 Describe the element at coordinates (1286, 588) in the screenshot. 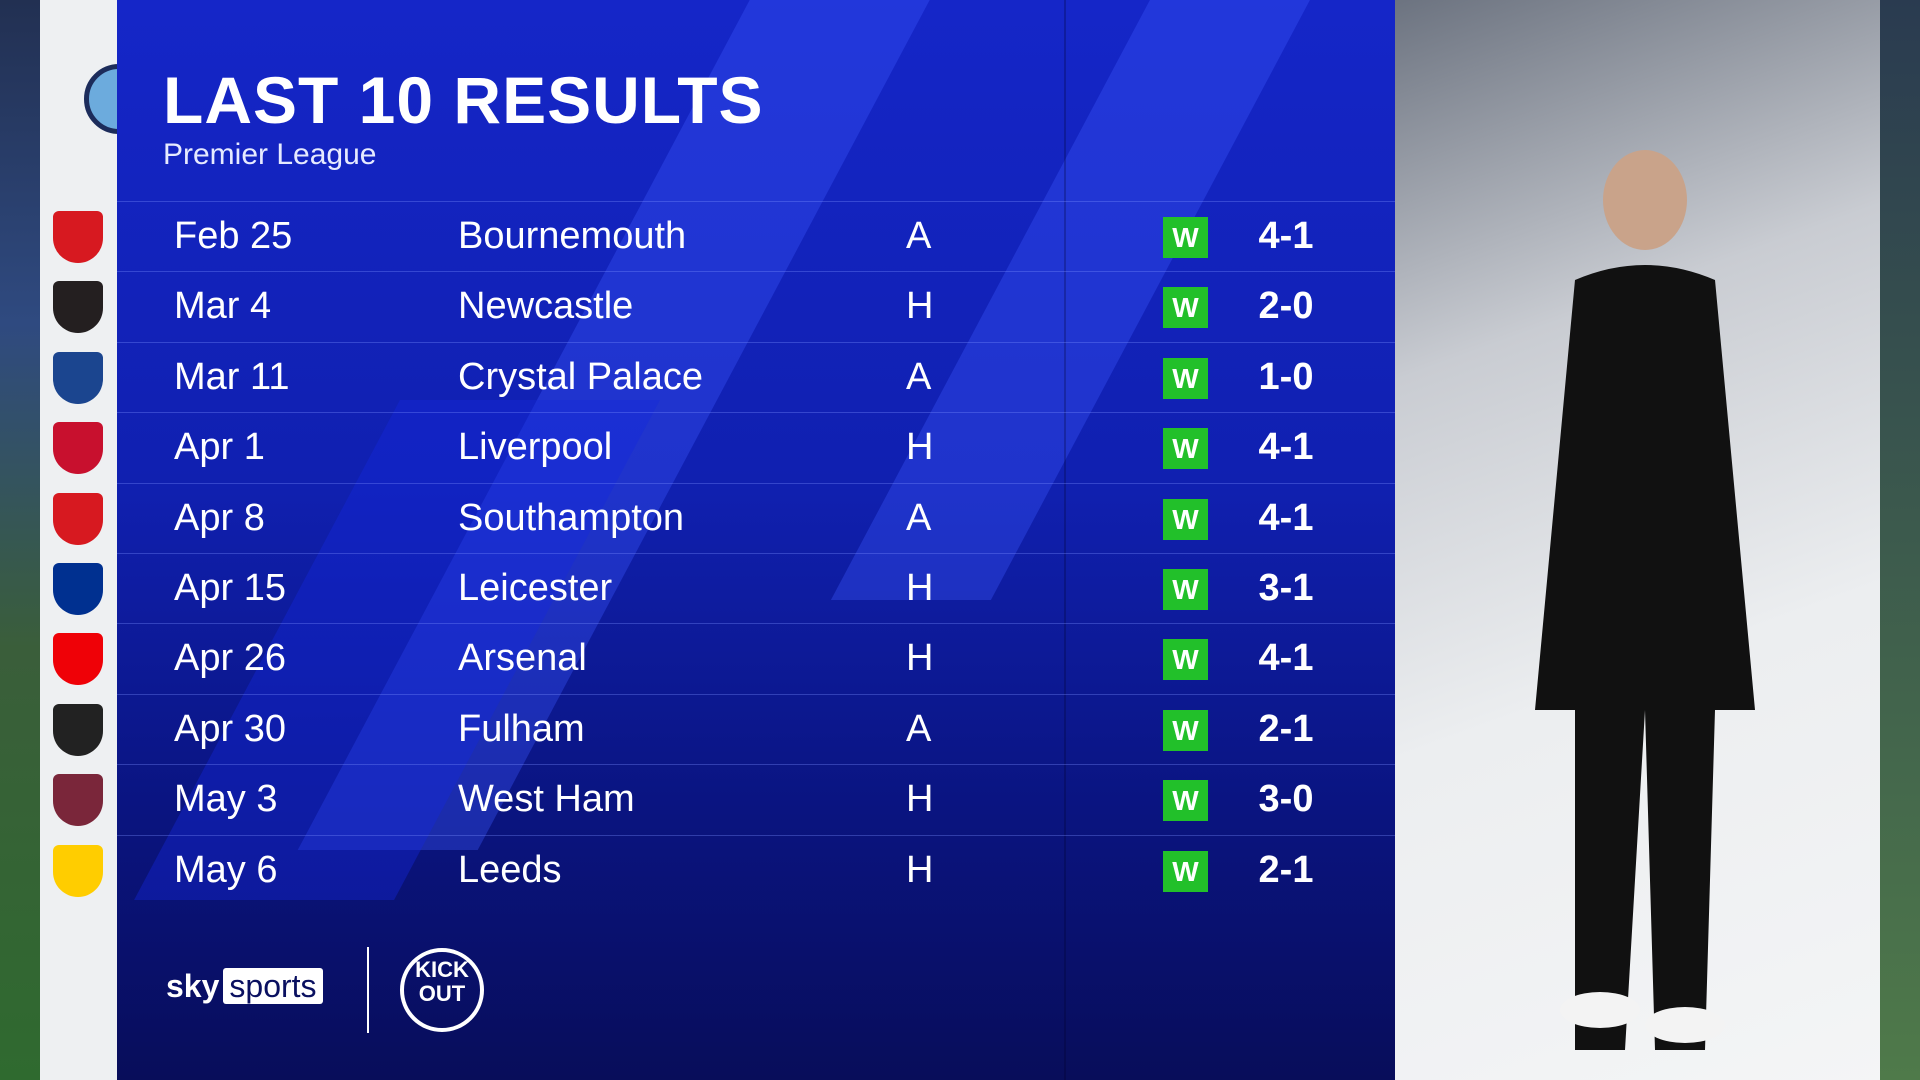

I see `score: 3-1` at that location.